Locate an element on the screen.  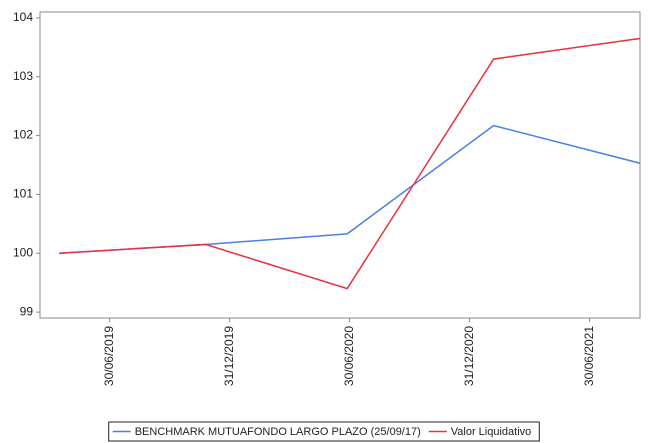
y-tick-label: 100 is located at coordinates (23, 252).